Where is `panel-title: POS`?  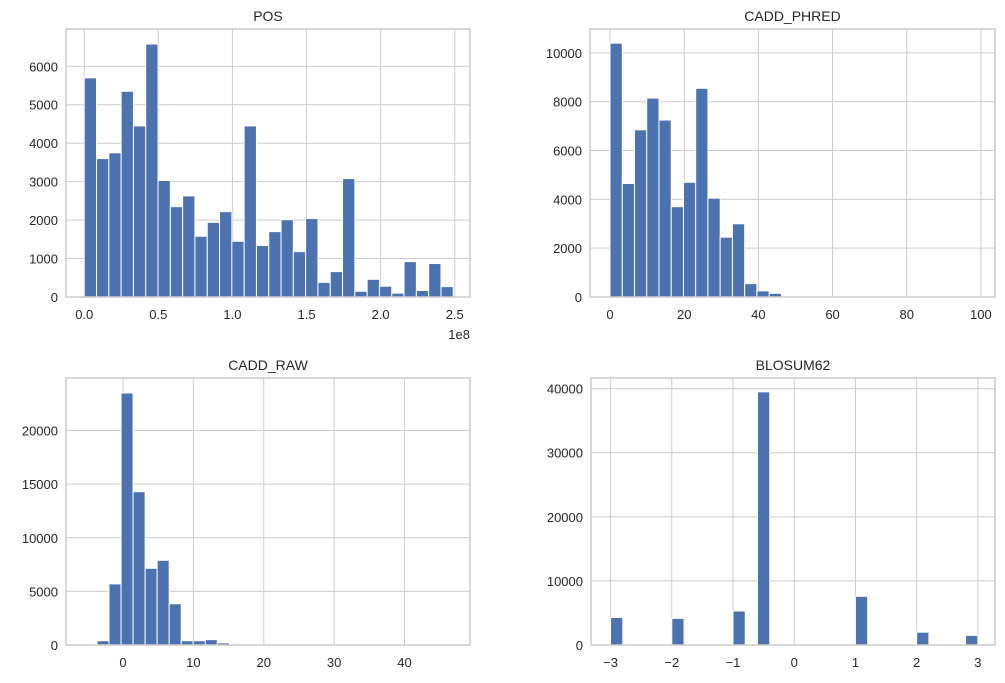 panel-title: POS is located at coordinates (268, 16).